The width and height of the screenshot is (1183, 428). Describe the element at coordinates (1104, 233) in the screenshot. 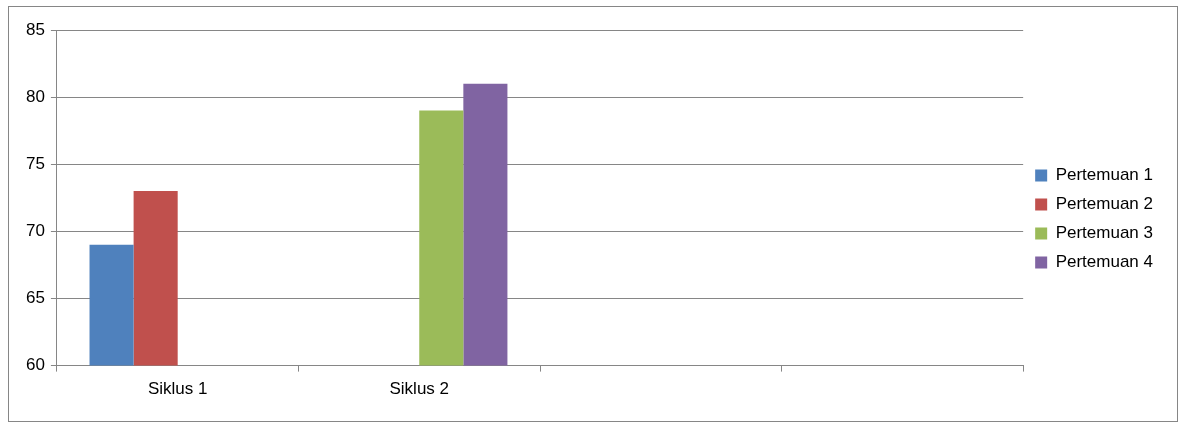

I see `legend-label: Pertemuan 3` at that location.